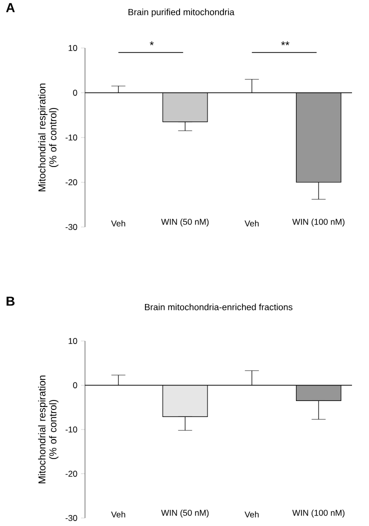 The image size is (369, 526). What do you see at coordinates (10, 301) in the screenshot?
I see `text: B` at bounding box center [10, 301].